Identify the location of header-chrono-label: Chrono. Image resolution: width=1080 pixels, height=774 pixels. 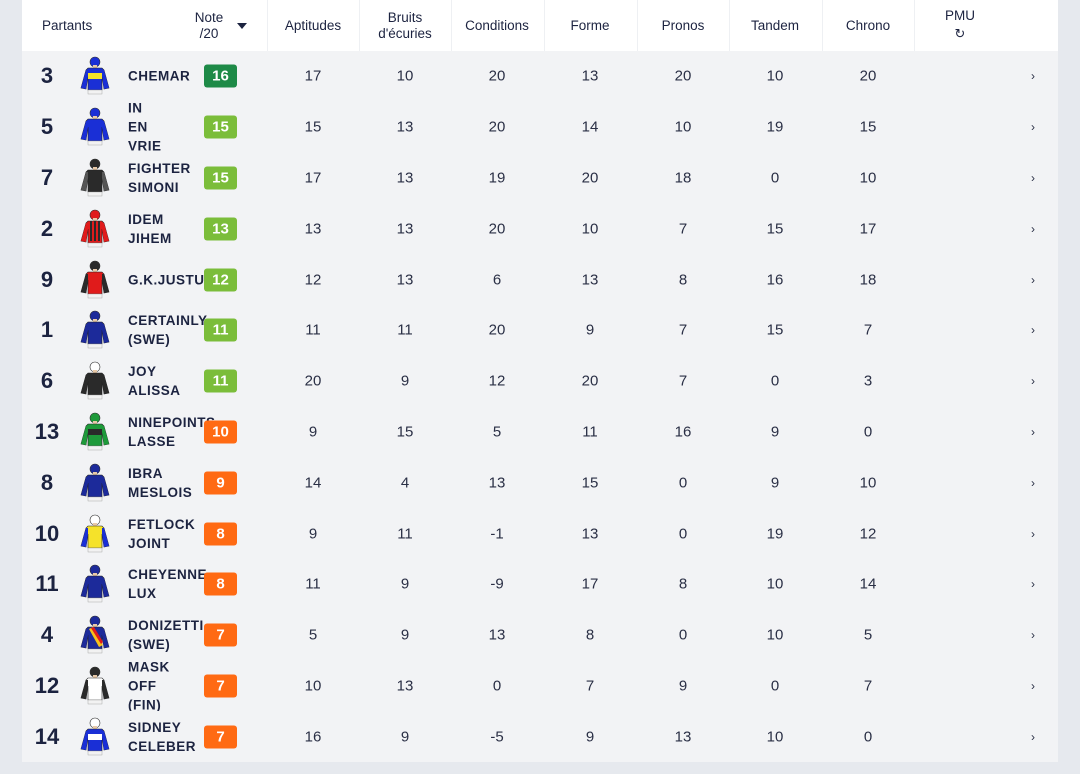
(868, 25).